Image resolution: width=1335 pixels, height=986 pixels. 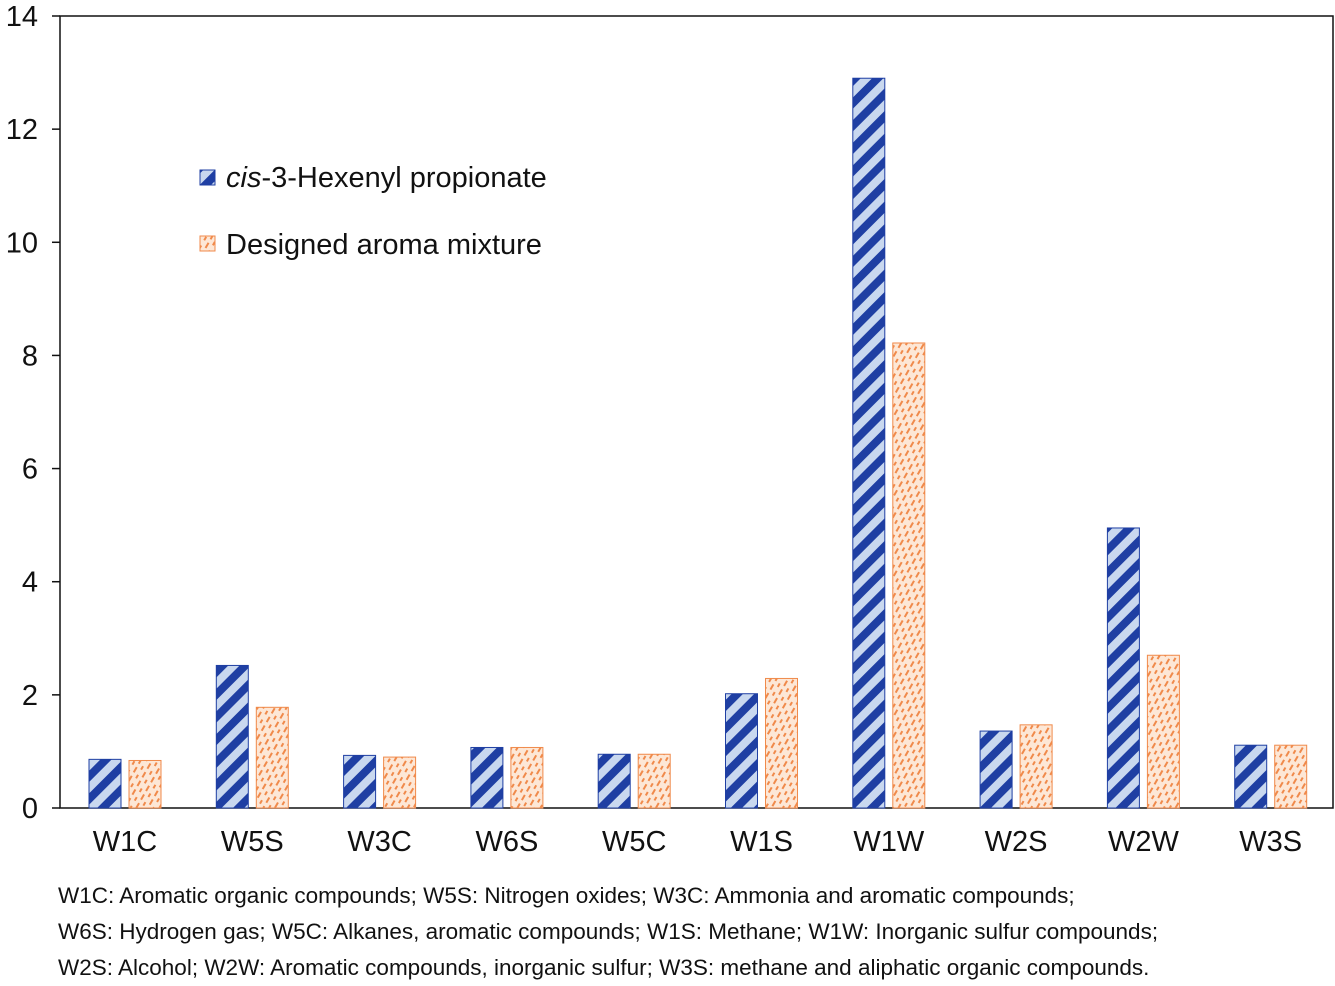 What do you see at coordinates (252, 842) in the screenshot?
I see `x-tick-label-w5s: W5S` at bounding box center [252, 842].